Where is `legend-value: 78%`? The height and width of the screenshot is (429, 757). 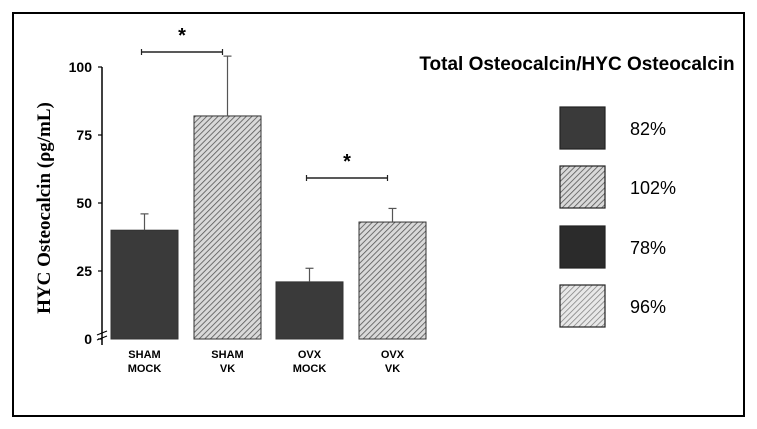 legend-value: 78% is located at coordinates (648, 248).